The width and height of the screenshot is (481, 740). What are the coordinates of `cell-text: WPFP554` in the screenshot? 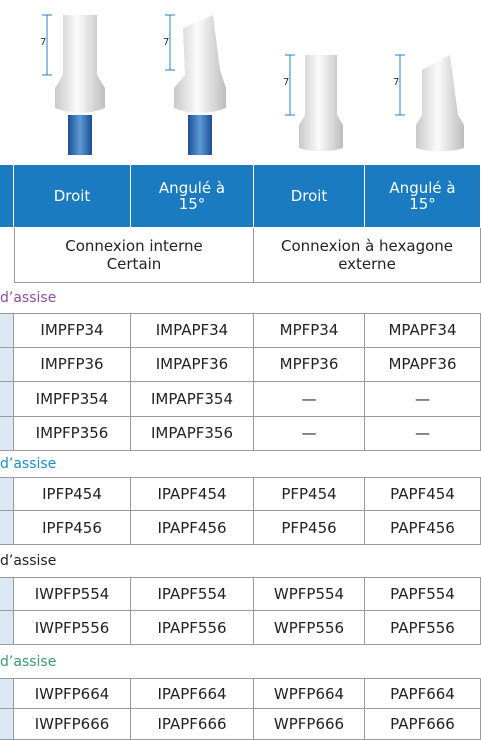 It's located at (309, 594).